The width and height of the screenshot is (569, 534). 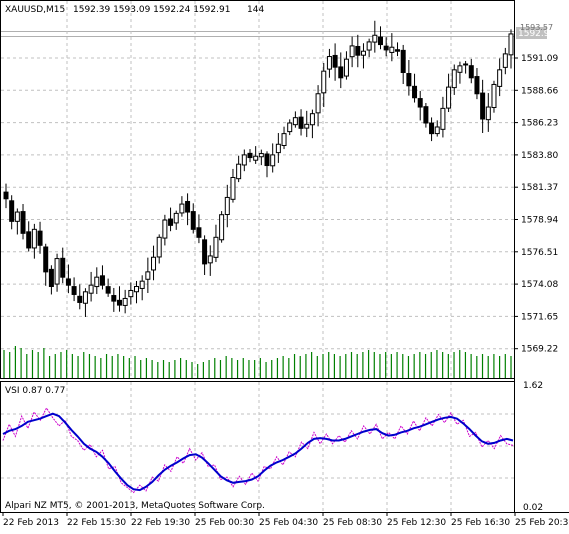 What do you see at coordinates (480, 523) in the screenshot?
I see `time-tick-label: 25 Feb 16:30` at bounding box center [480, 523].